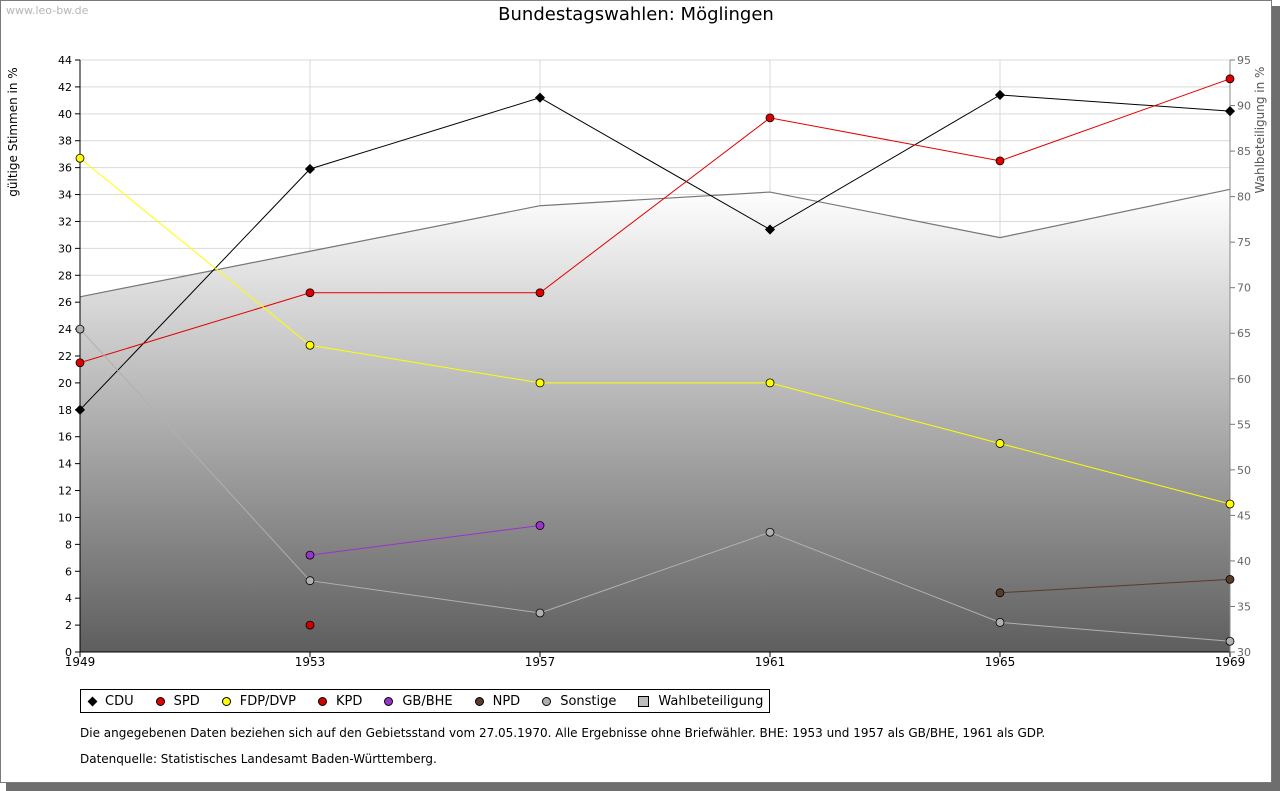 The width and height of the screenshot is (1280, 791). I want to click on y-axis-label: gültige Stimmen in %, so click(13, 131).